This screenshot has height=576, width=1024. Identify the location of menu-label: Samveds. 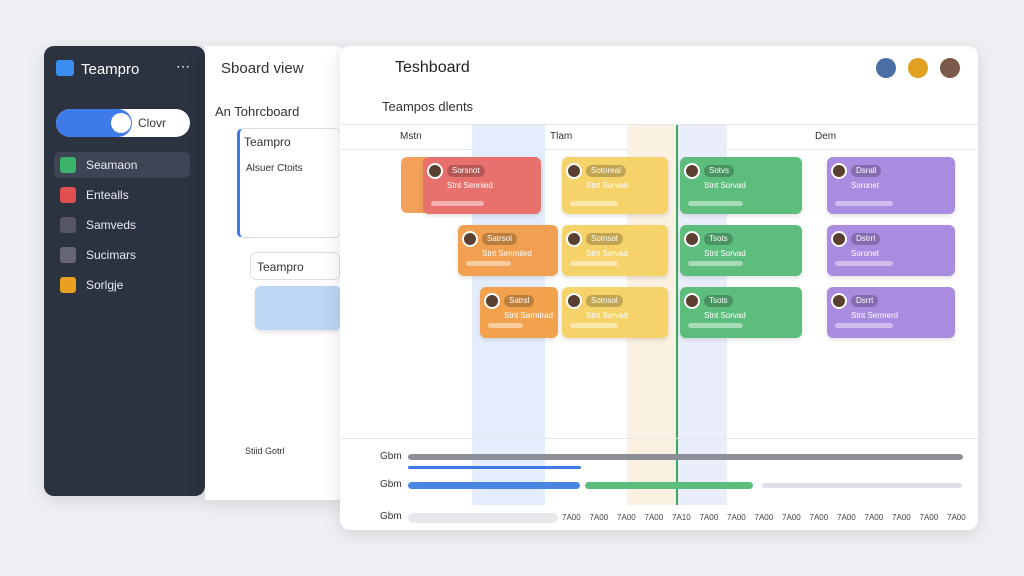
(111, 225).